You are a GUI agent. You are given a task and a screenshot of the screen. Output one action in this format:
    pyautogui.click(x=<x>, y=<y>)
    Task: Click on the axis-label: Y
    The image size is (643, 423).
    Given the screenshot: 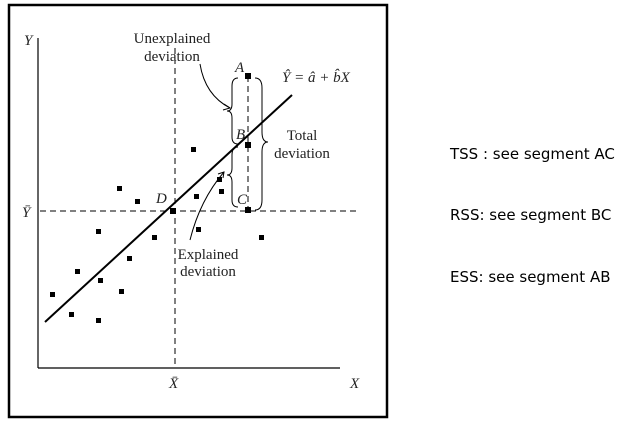 What is the action you would take?
    pyautogui.click(x=29, y=41)
    